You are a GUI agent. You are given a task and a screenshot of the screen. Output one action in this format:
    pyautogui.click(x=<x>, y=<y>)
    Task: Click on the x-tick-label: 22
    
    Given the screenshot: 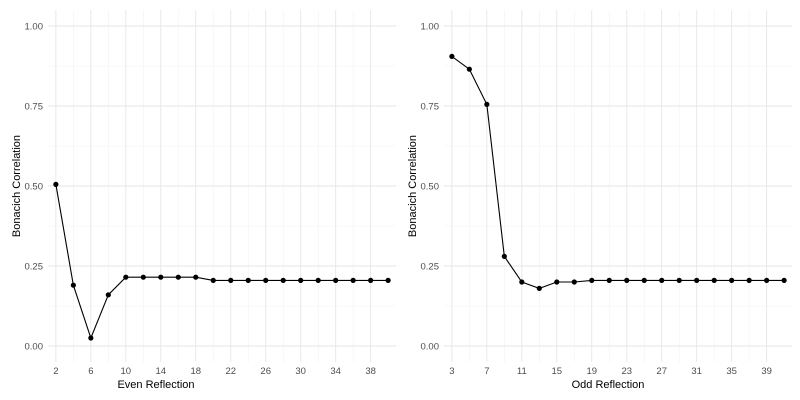 What is the action you would take?
    pyautogui.click(x=230, y=371)
    